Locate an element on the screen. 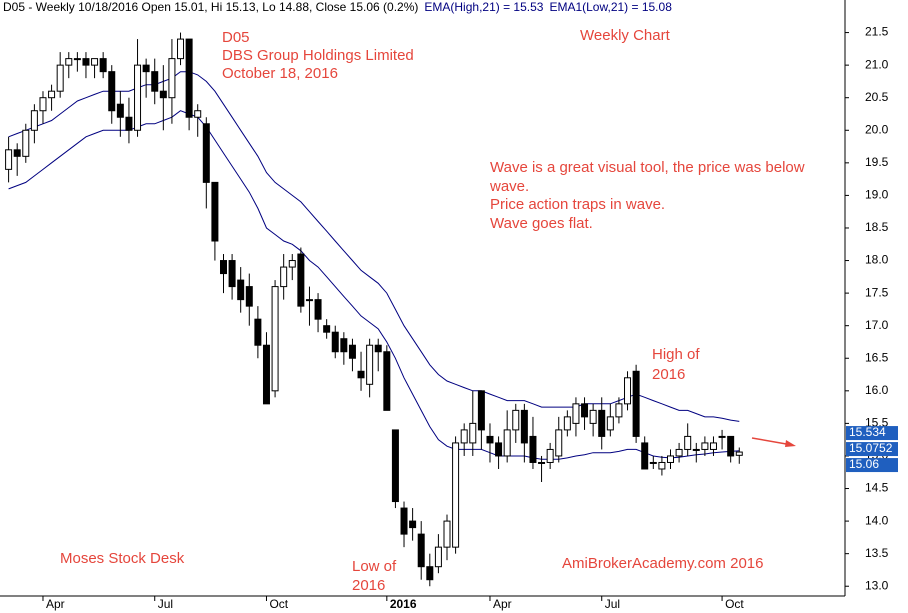  y-tick-label: 21.5 is located at coordinates (877, 32).